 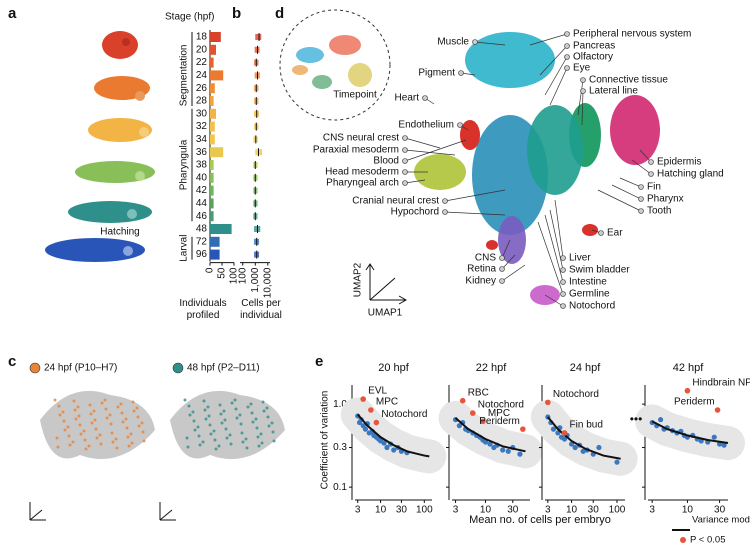 What do you see at coordinates (501, 405) in the screenshot?
I see `point-label: Notochord` at bounding box center [501, 405].